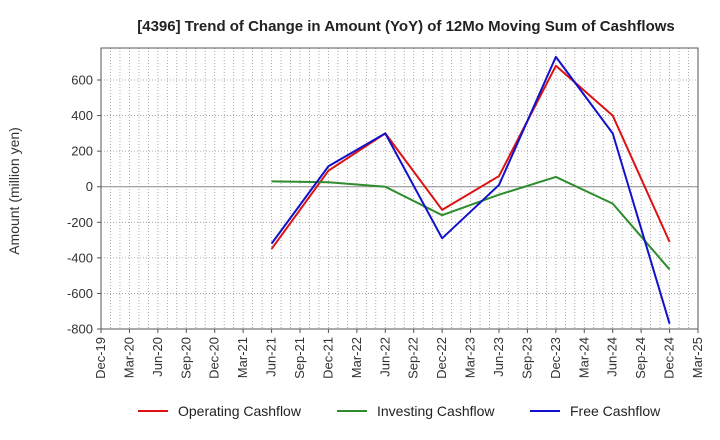 This screenshot has height=440, width=720. What do you see at coordinates (82, 115) in the screenshot?
I see `y-tick-label: 400` at bounding box center [82, 115].